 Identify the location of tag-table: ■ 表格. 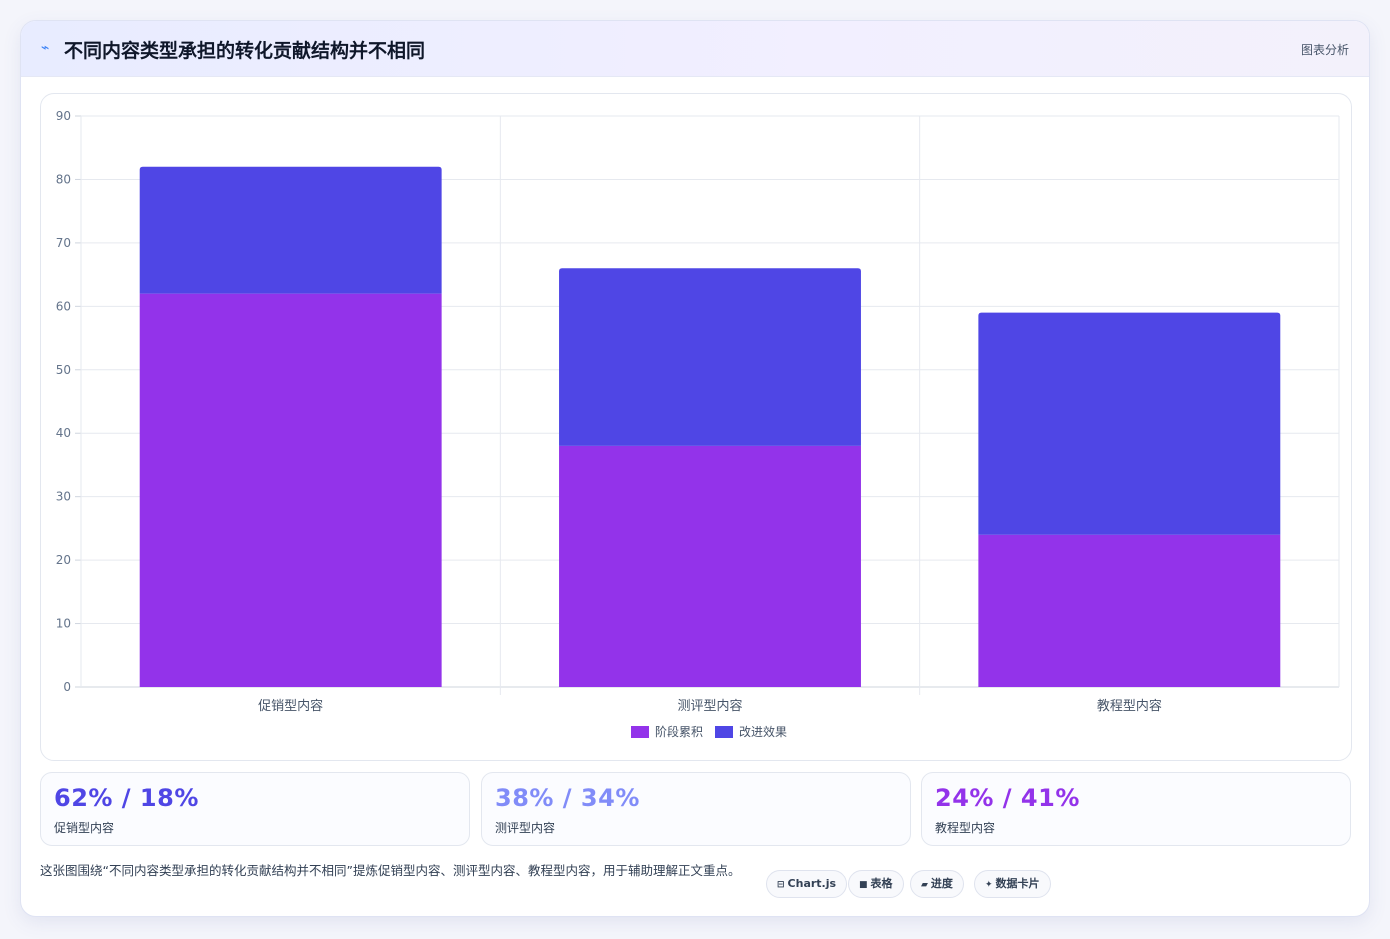
(876, 884).